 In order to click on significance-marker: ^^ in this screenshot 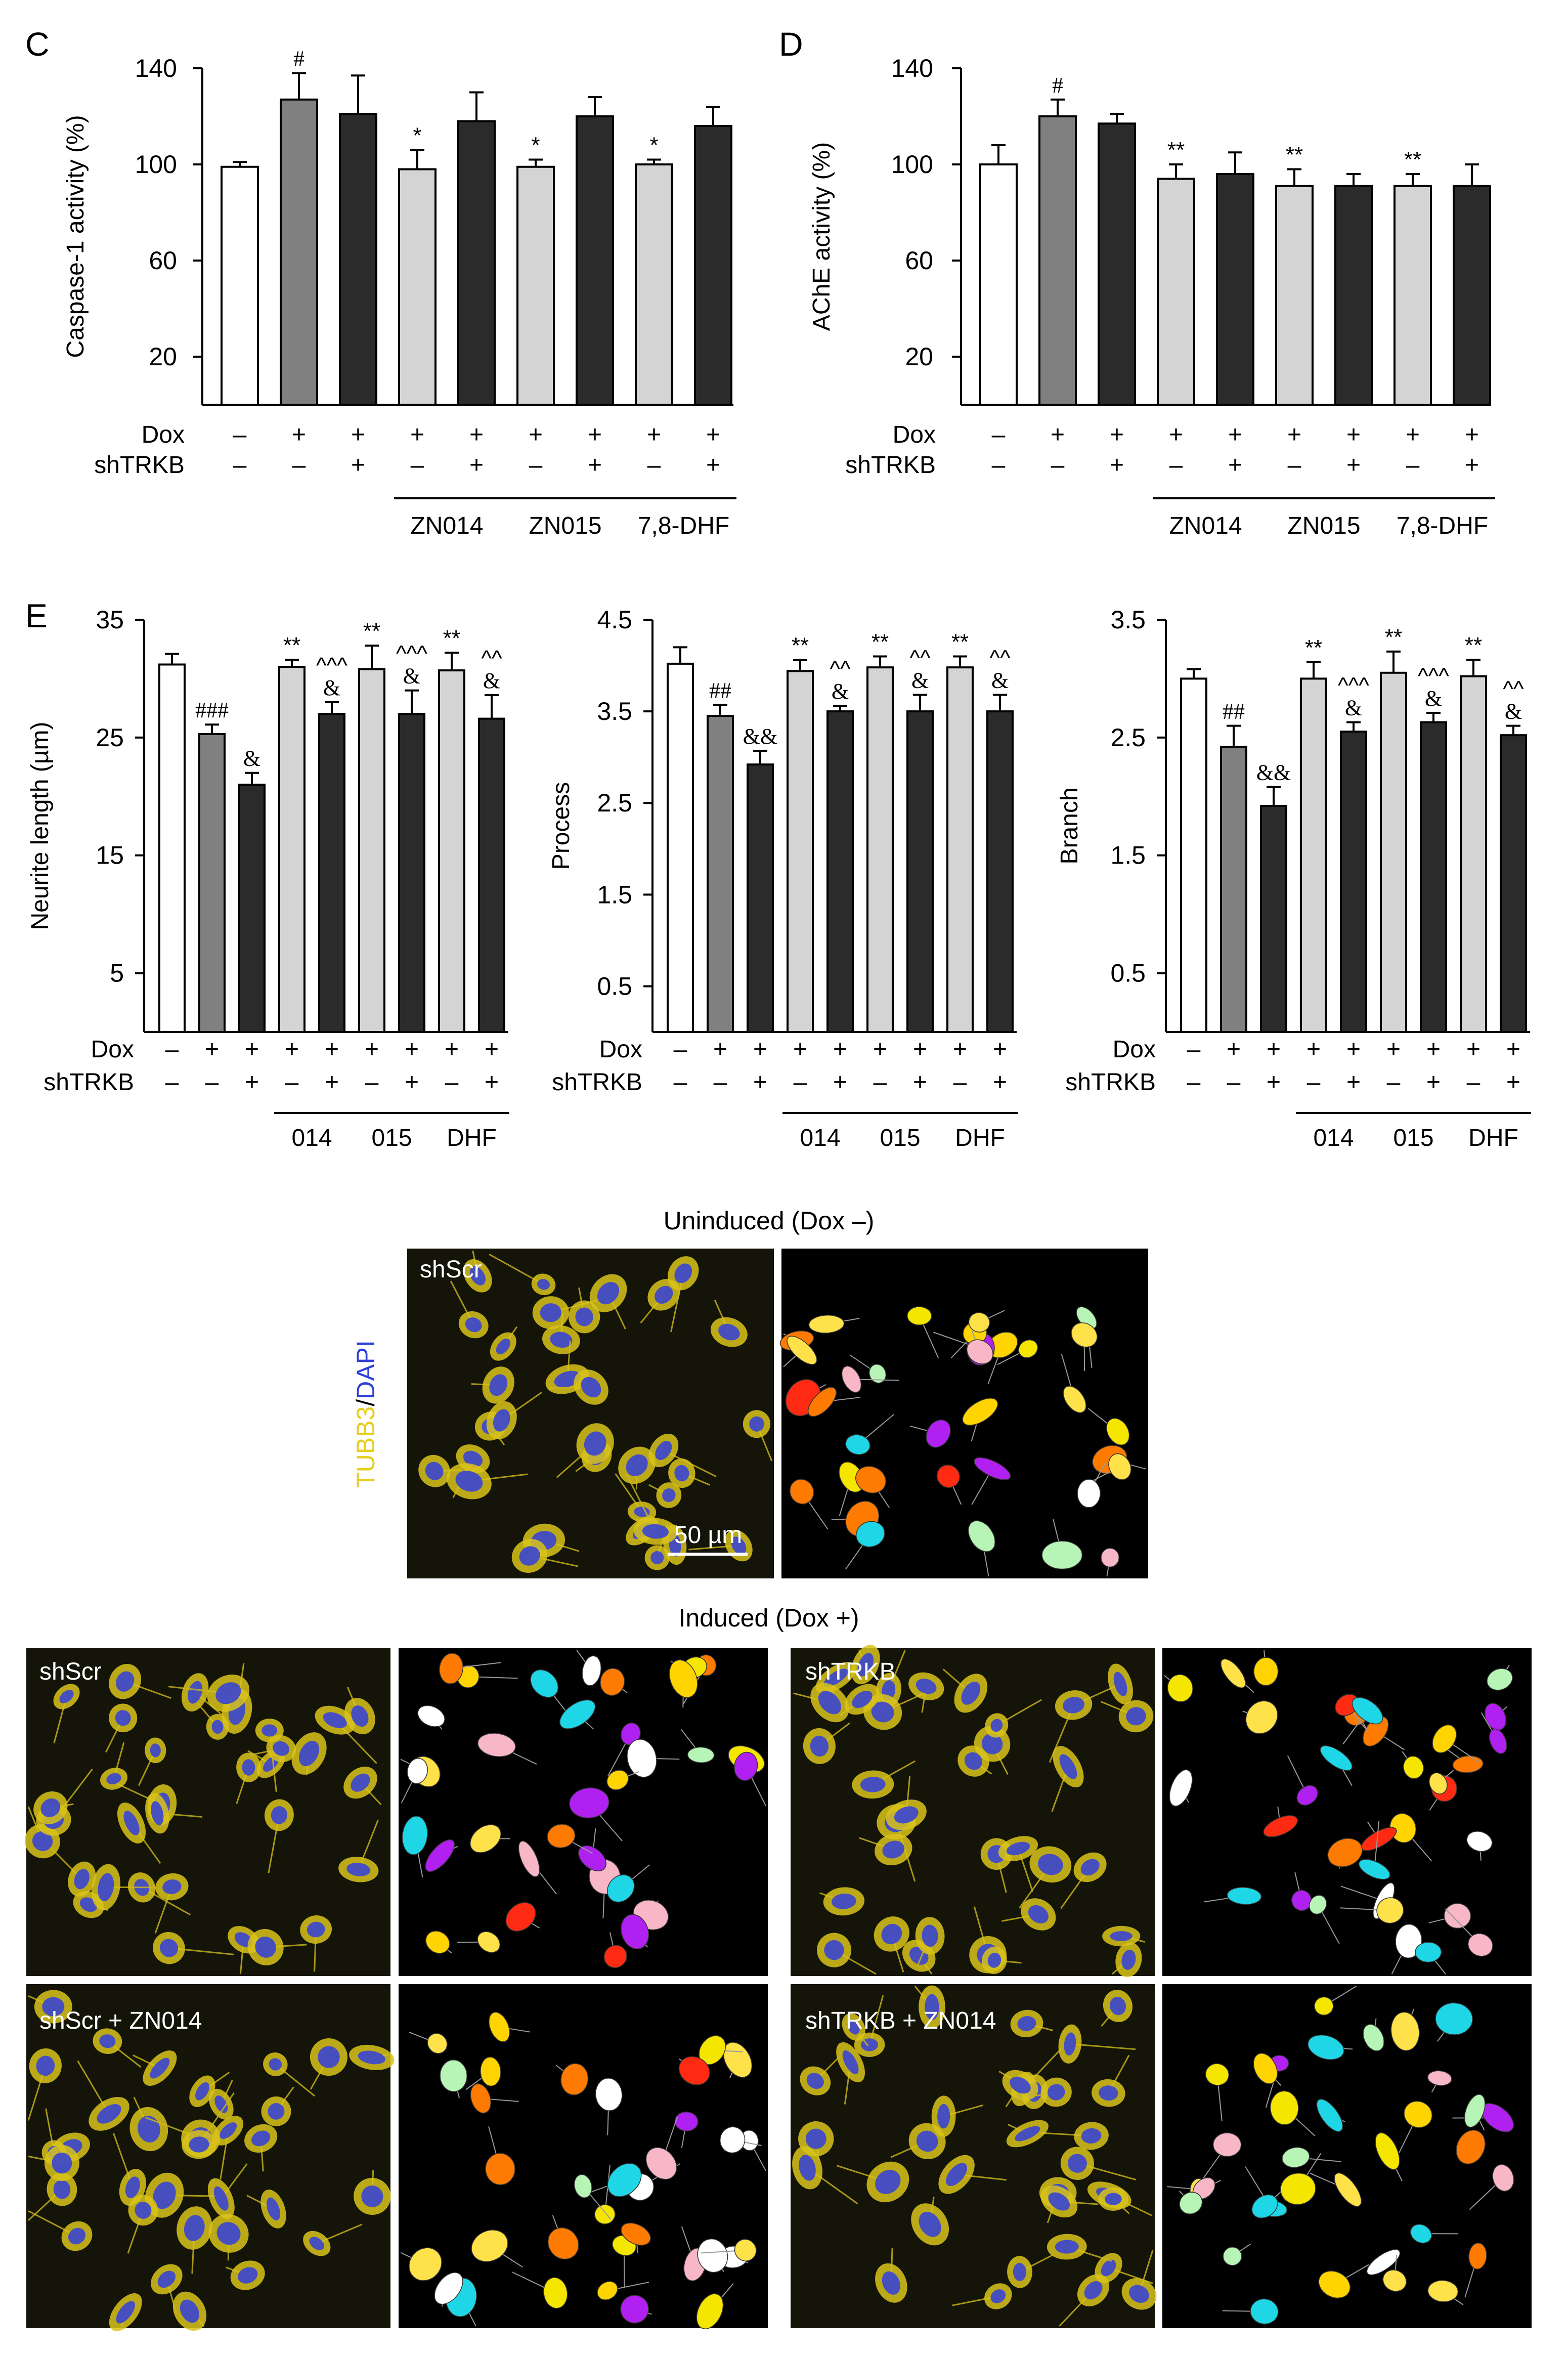, I will do `click(840, 669)`.